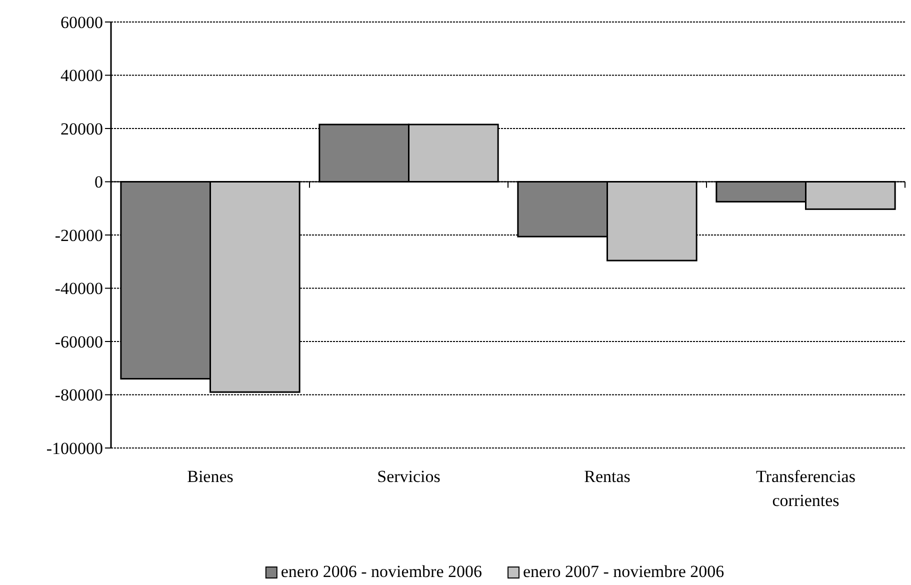 This screenshot has height=585, width=911. Describe the element at coordinates (623, 571) in the screenshot. I see `legend-label: enero 2007 - noviembre 2006` at that location.